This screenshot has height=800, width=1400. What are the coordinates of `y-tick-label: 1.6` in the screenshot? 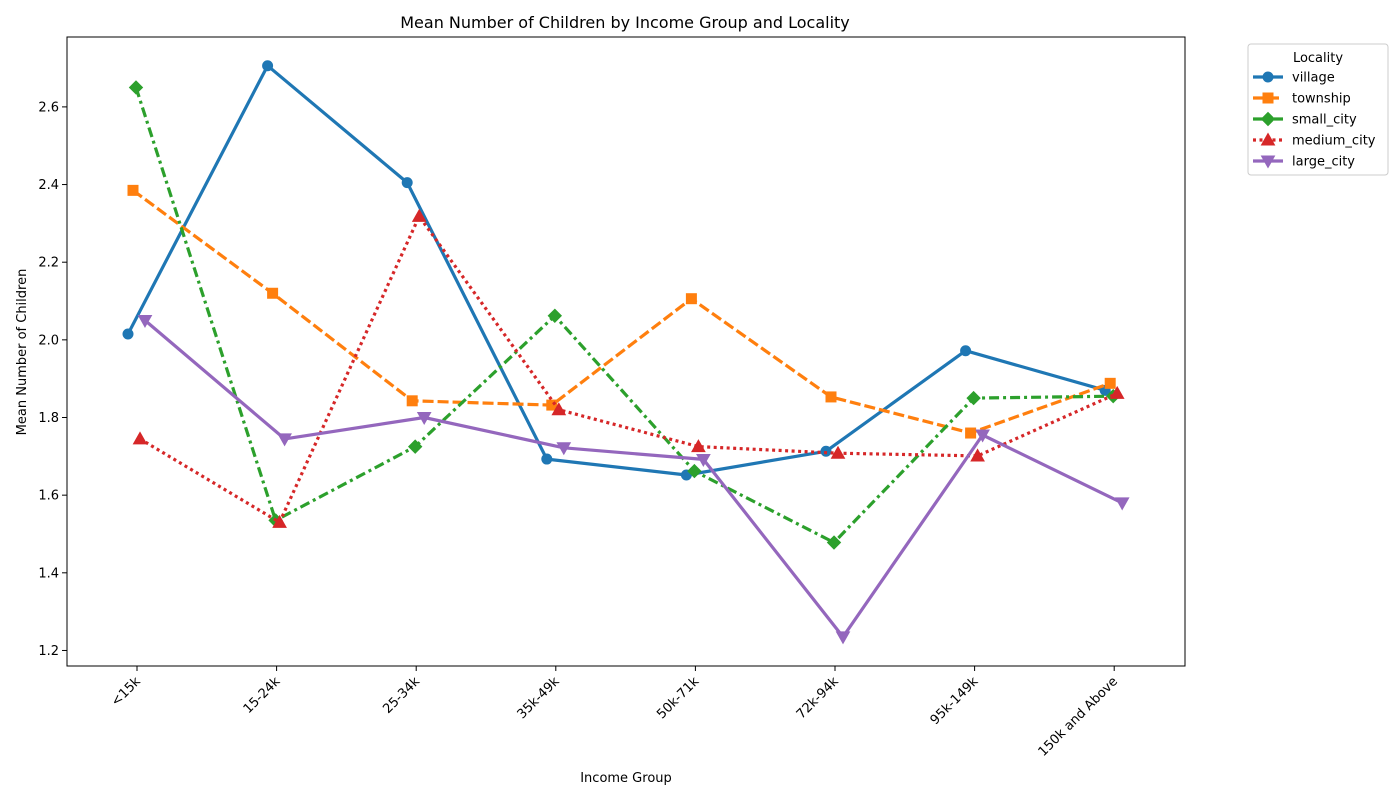 It's located at (48, 496).